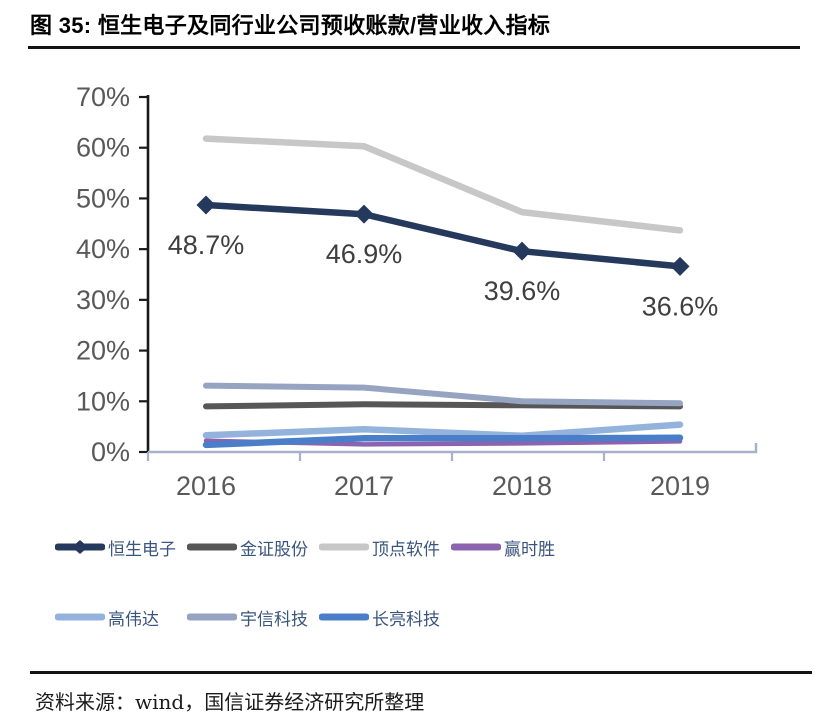 This screenshot has width=824, height=725. I want to click on series-line-金证股份, so click(443, 405).